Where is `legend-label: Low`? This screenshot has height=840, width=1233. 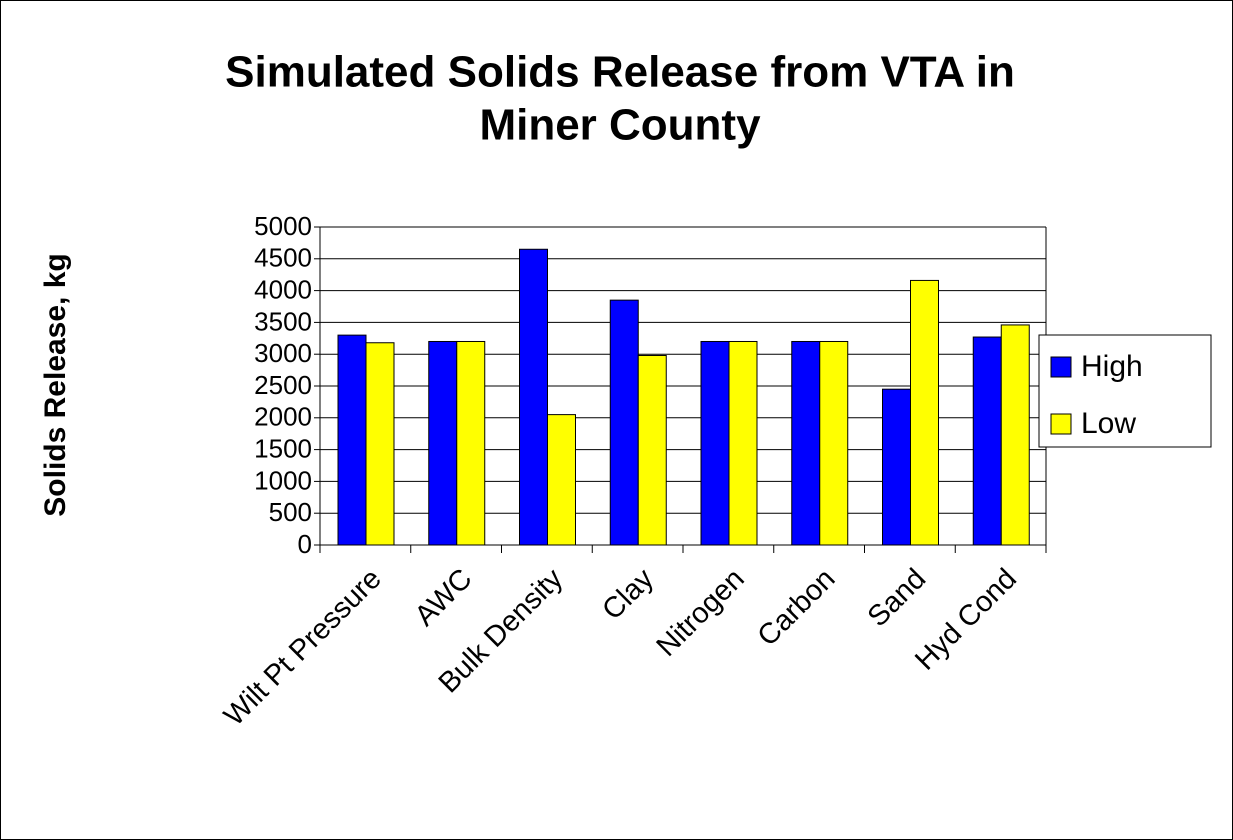 legend-label: Low is located at coordinates (1108, 423).